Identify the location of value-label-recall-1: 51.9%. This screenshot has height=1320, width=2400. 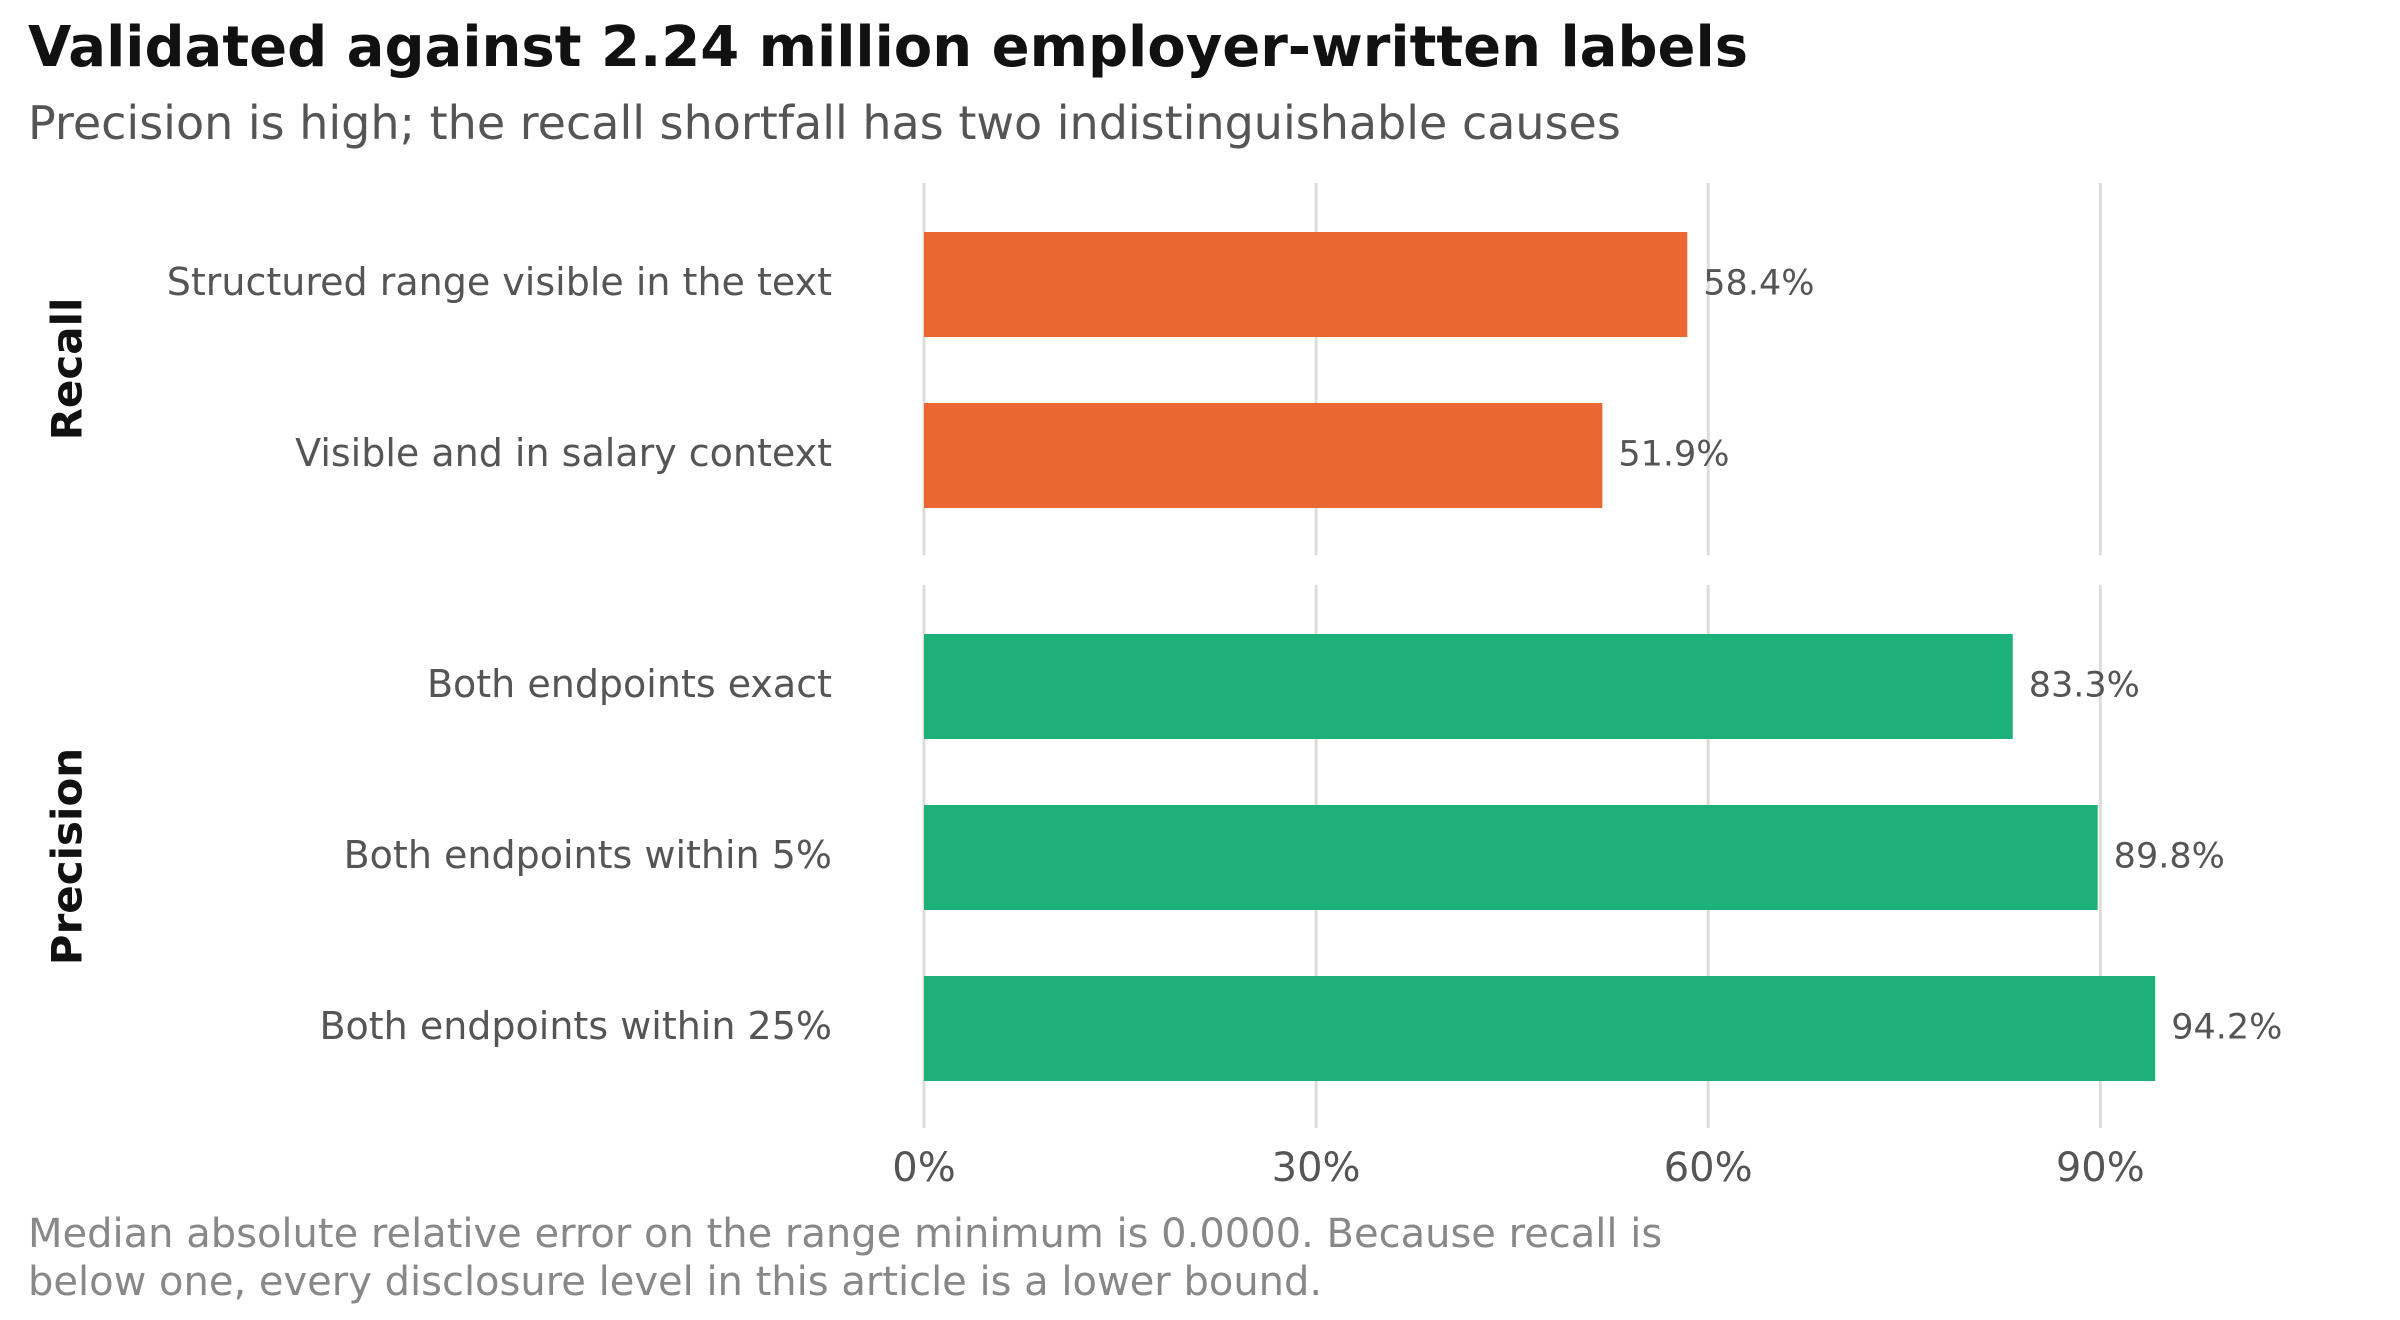
(1673, 455).